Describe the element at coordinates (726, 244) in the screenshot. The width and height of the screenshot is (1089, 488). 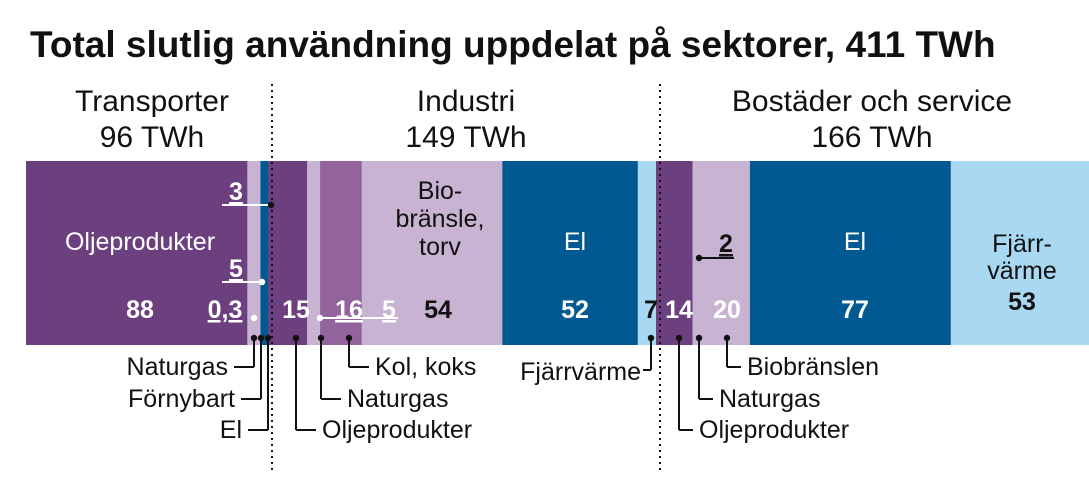
I see `value-label: 2` at that location.